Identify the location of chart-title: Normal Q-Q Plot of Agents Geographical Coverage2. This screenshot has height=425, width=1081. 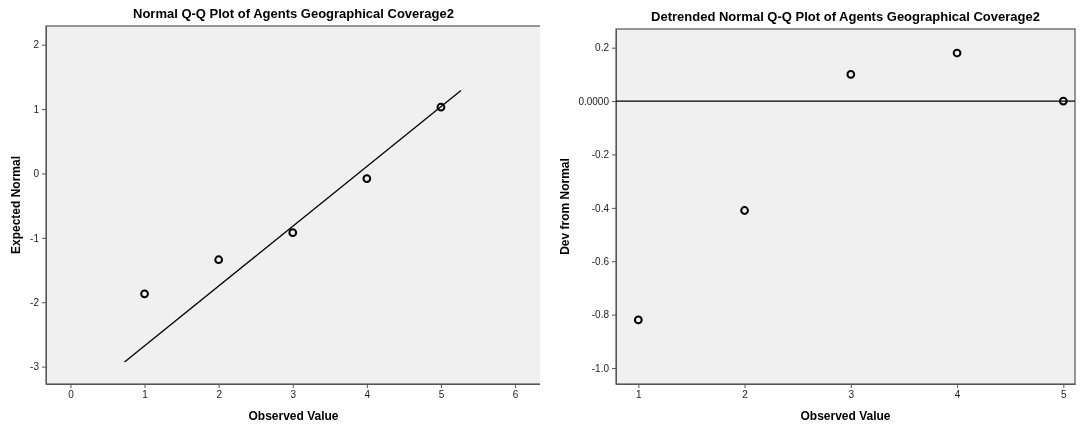
(293, 13).